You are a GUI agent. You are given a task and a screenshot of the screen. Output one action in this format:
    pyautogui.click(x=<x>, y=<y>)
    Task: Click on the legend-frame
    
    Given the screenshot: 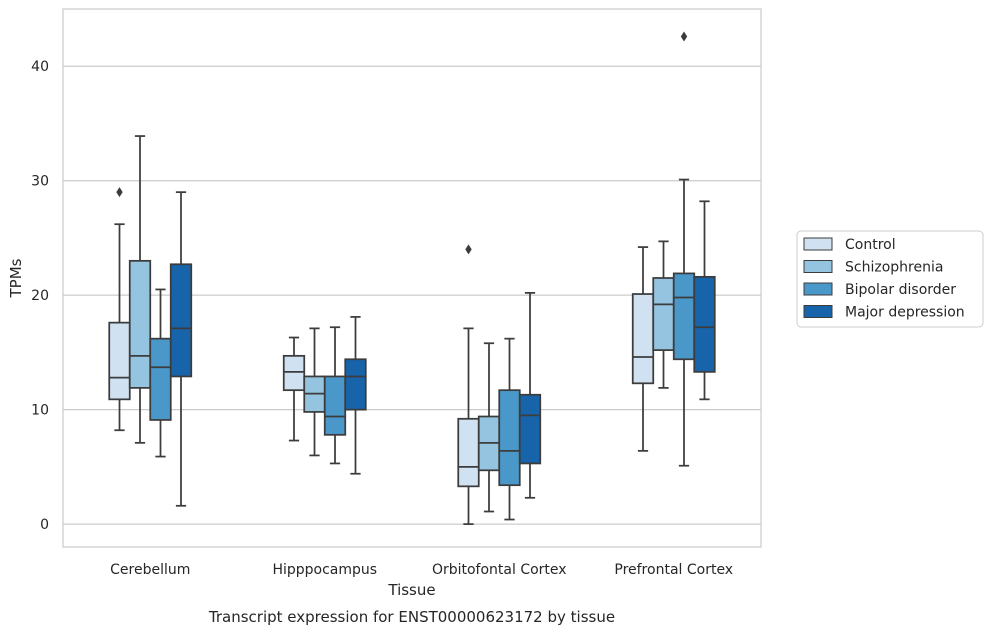 What is the action you would take?
    pyautogui.click(x=890, y=279)
    